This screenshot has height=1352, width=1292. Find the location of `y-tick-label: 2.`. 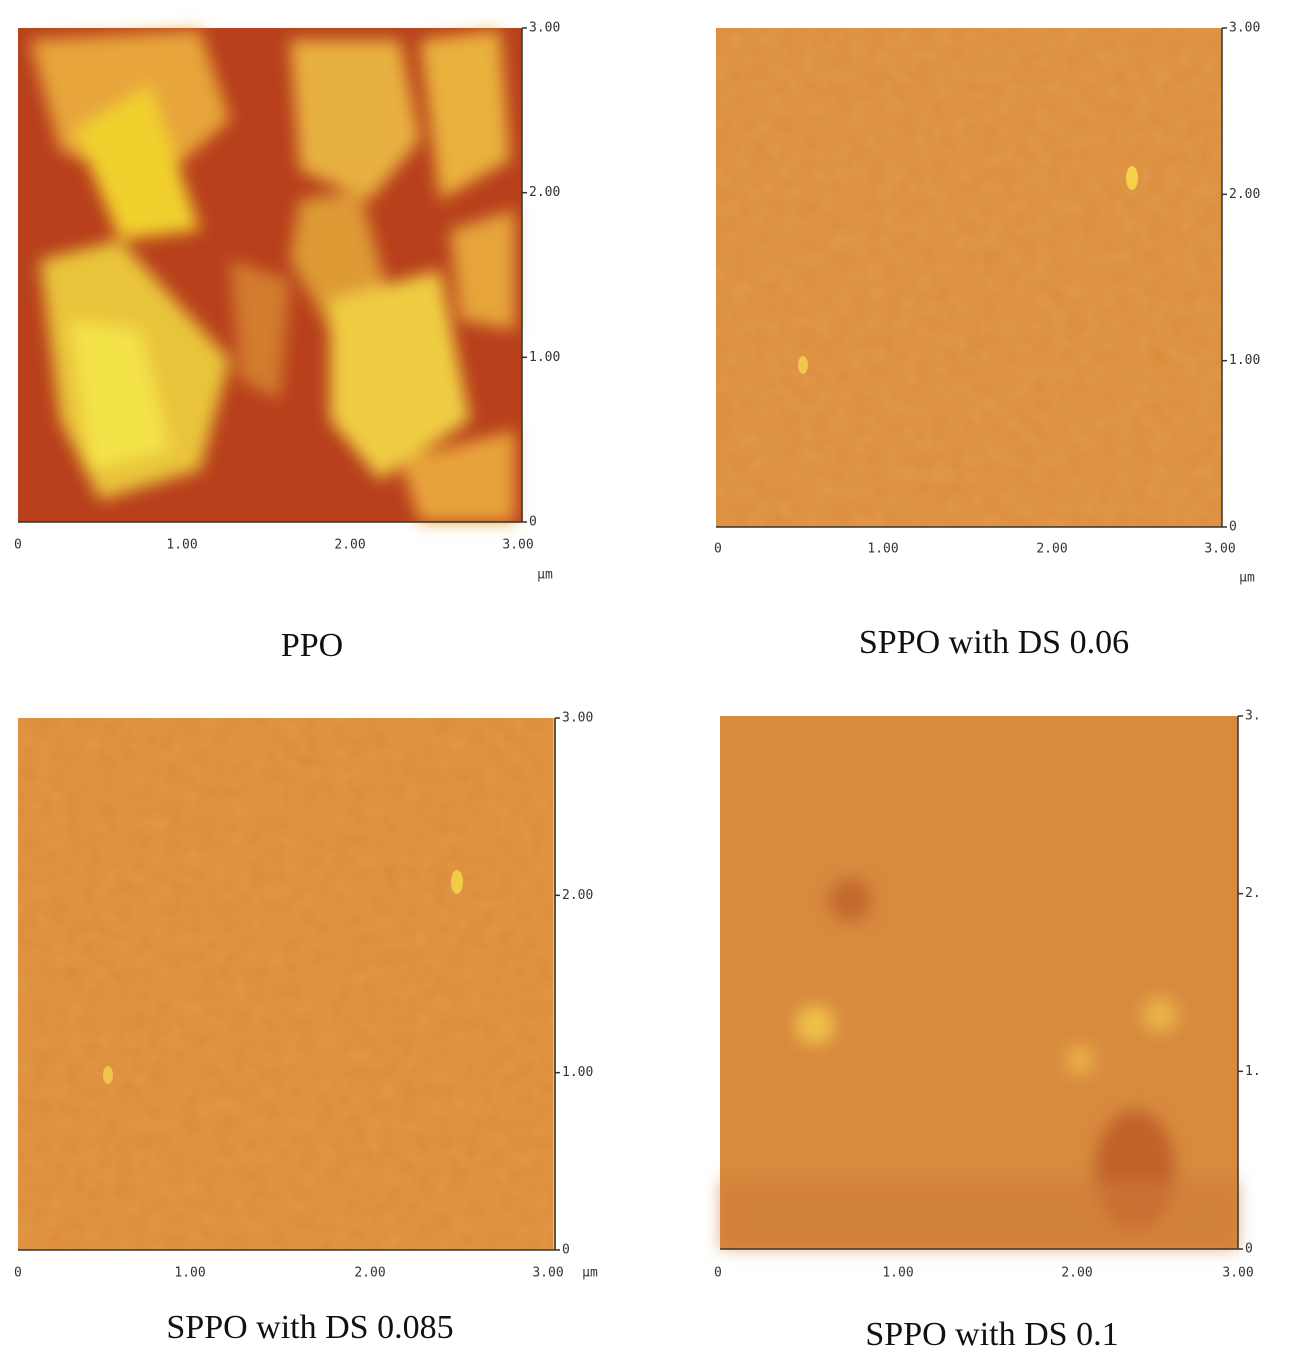

y-tick-label: 2. is located at coordinates (1253, 893).